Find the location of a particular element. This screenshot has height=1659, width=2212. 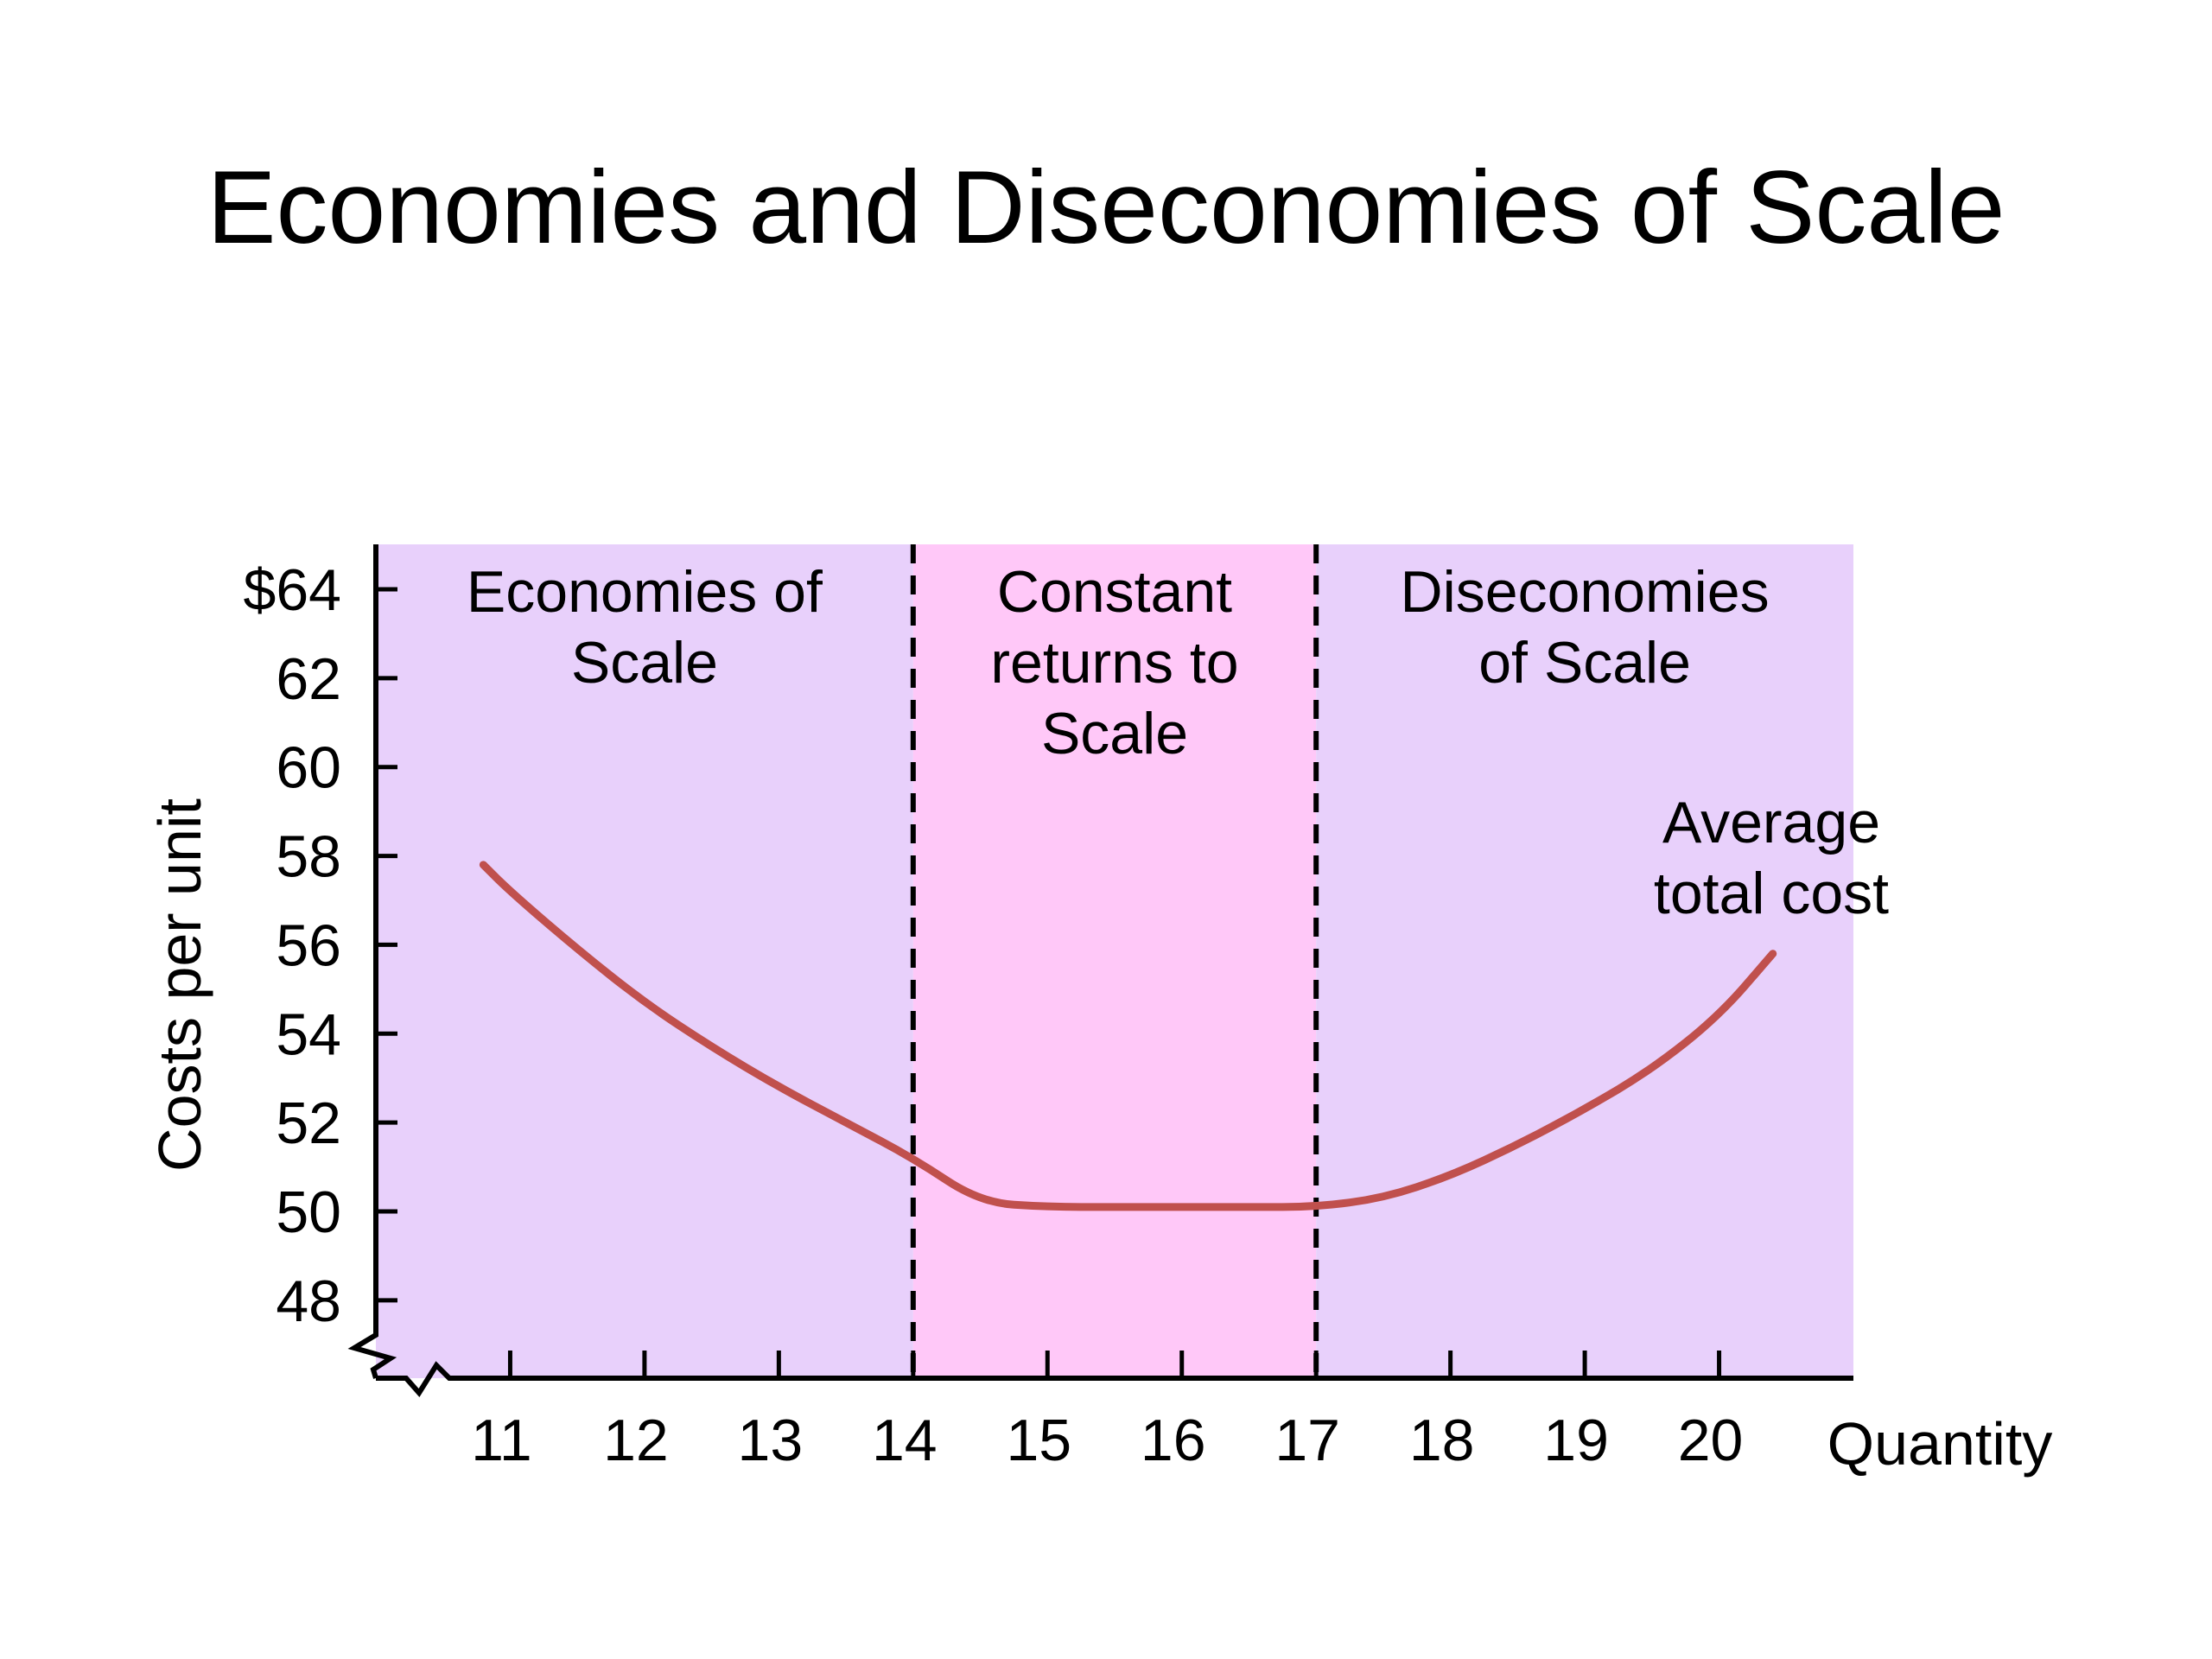

x-tick-label-8: 19 is located at coordinates (1576, 1440).